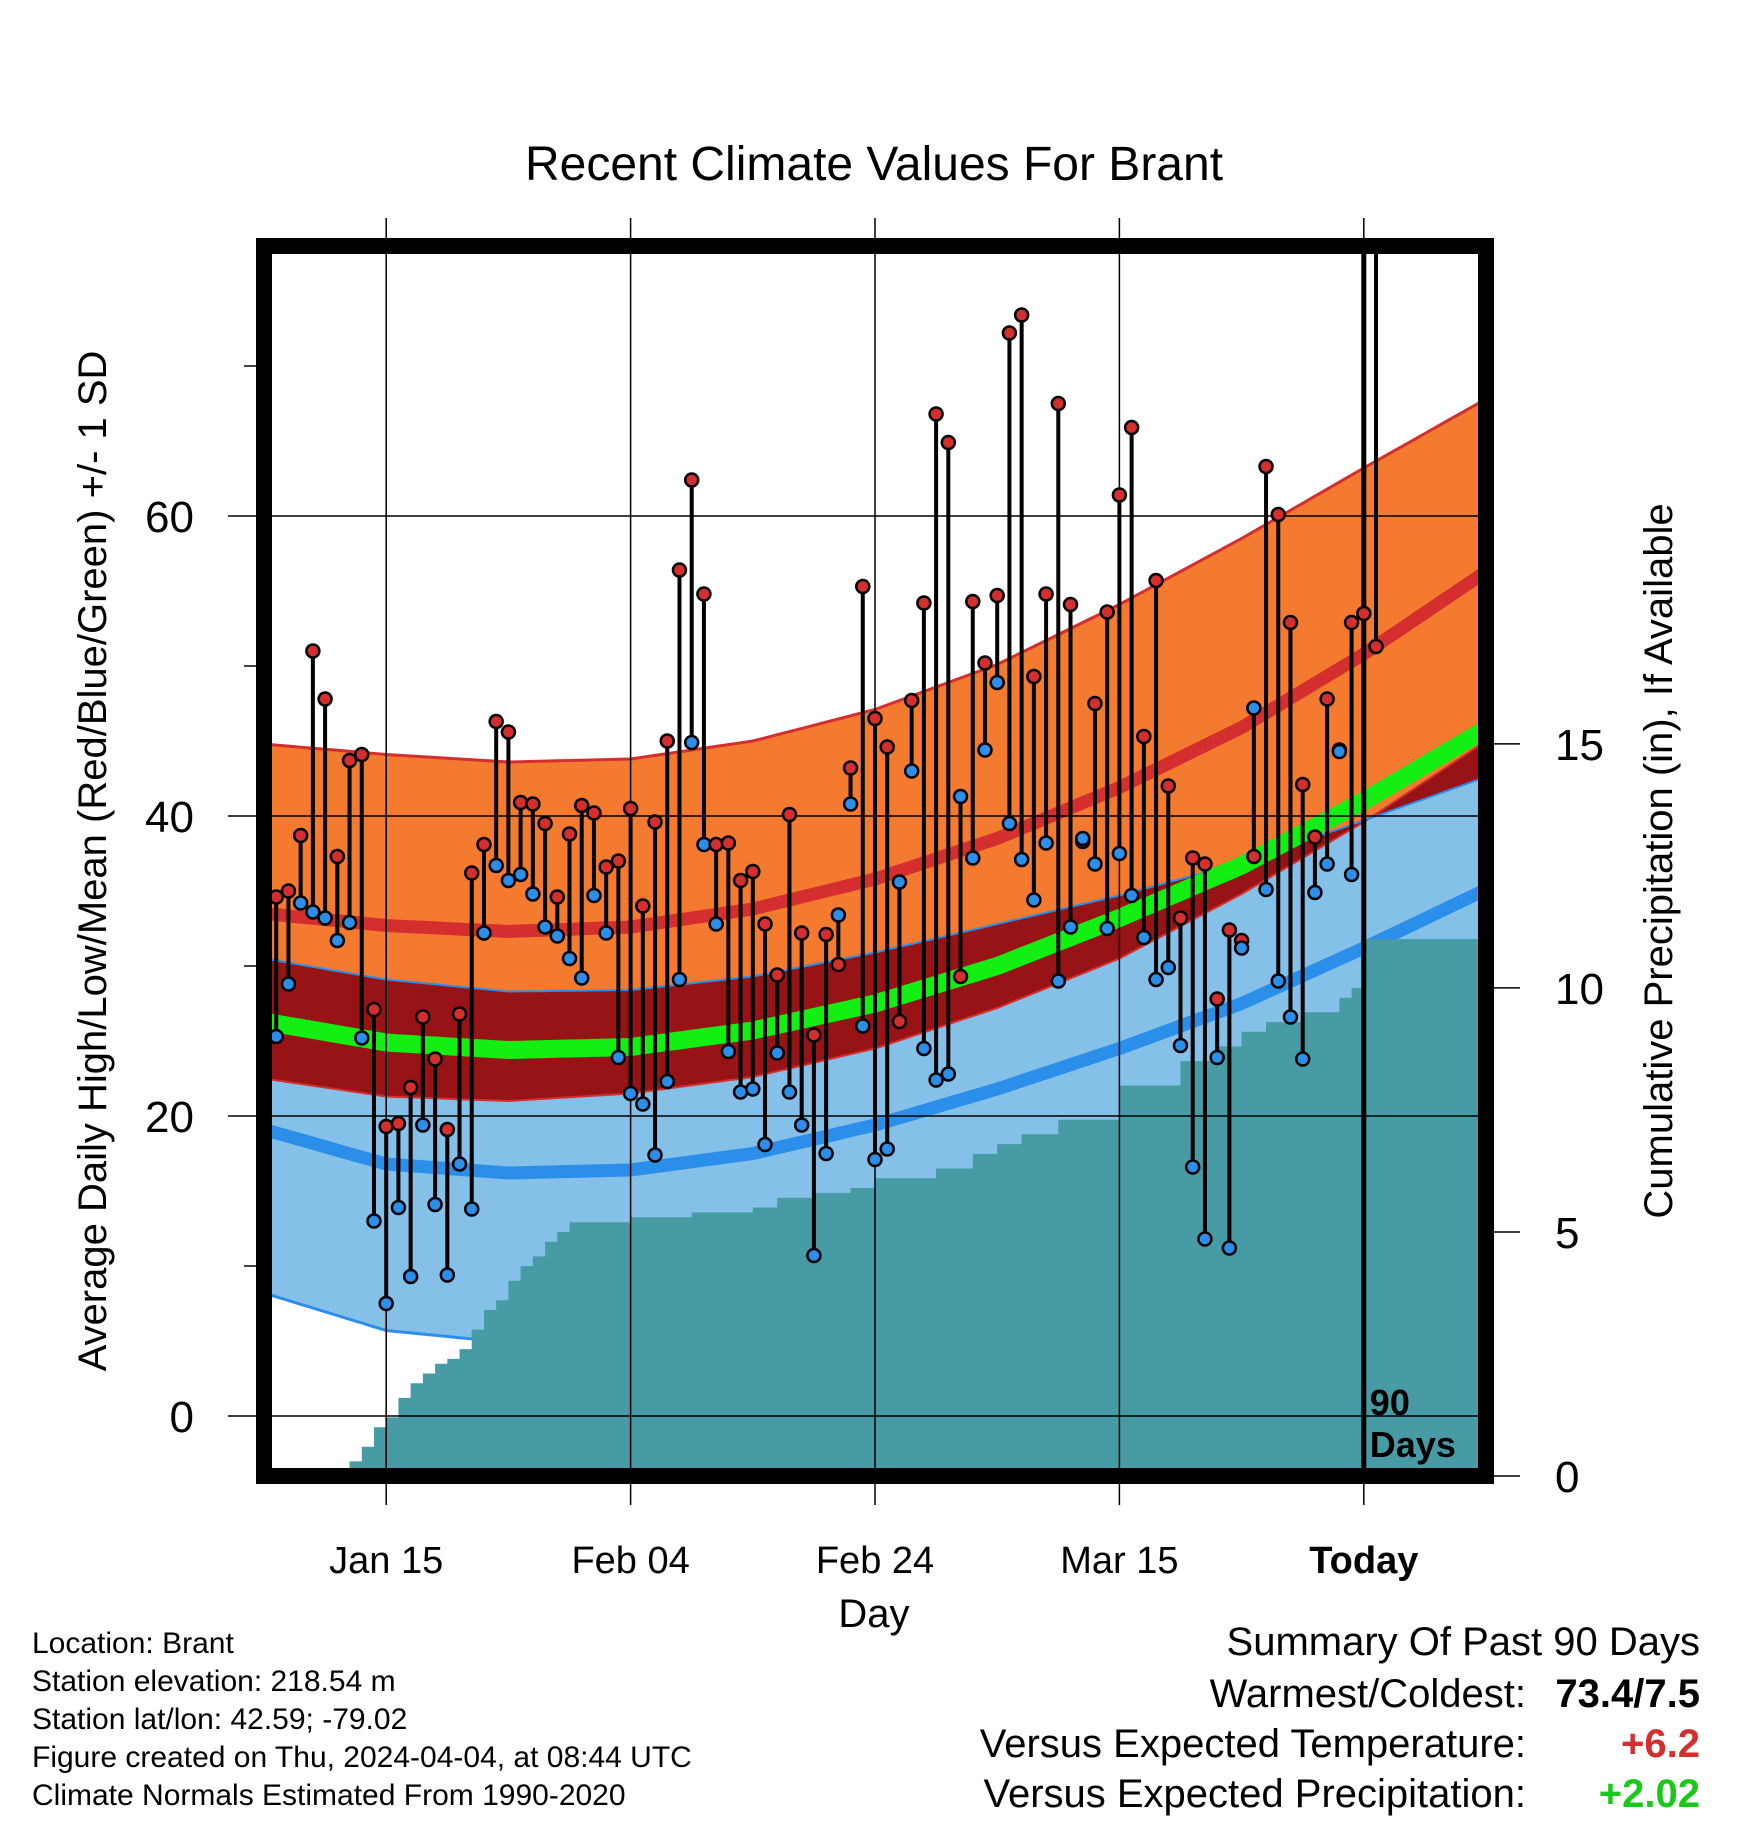  I want to click on footer-latlon: Station lat/lon: 42.59; -79.02, so click(220, 1719).